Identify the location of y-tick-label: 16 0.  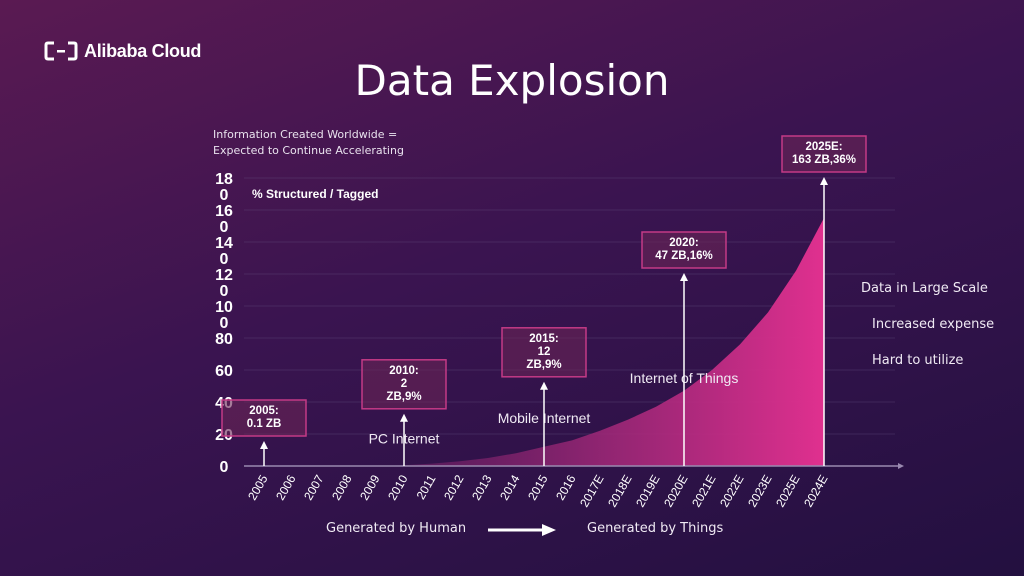
(224, 219).